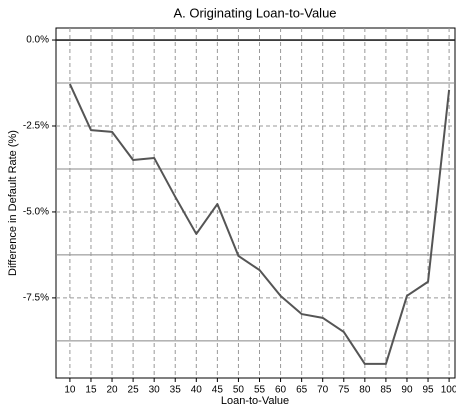 The height and width of the screenshot is (407, 456). What do you see at coordinates (239, 390) in the screenshot?
I see `x-tick-label: 50` at bounding box center [239, 390].